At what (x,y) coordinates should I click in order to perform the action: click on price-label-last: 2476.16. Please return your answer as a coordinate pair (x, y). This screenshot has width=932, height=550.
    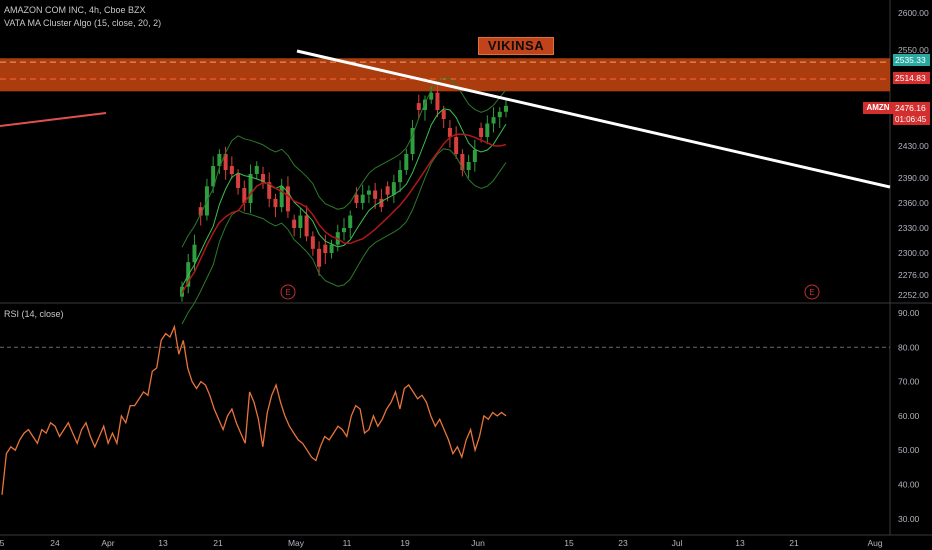
    Looking at the image, I should click on (911, 108).